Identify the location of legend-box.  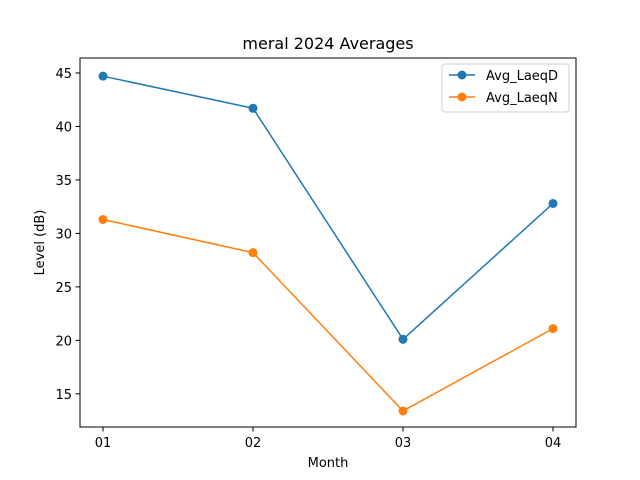
(505, 88).